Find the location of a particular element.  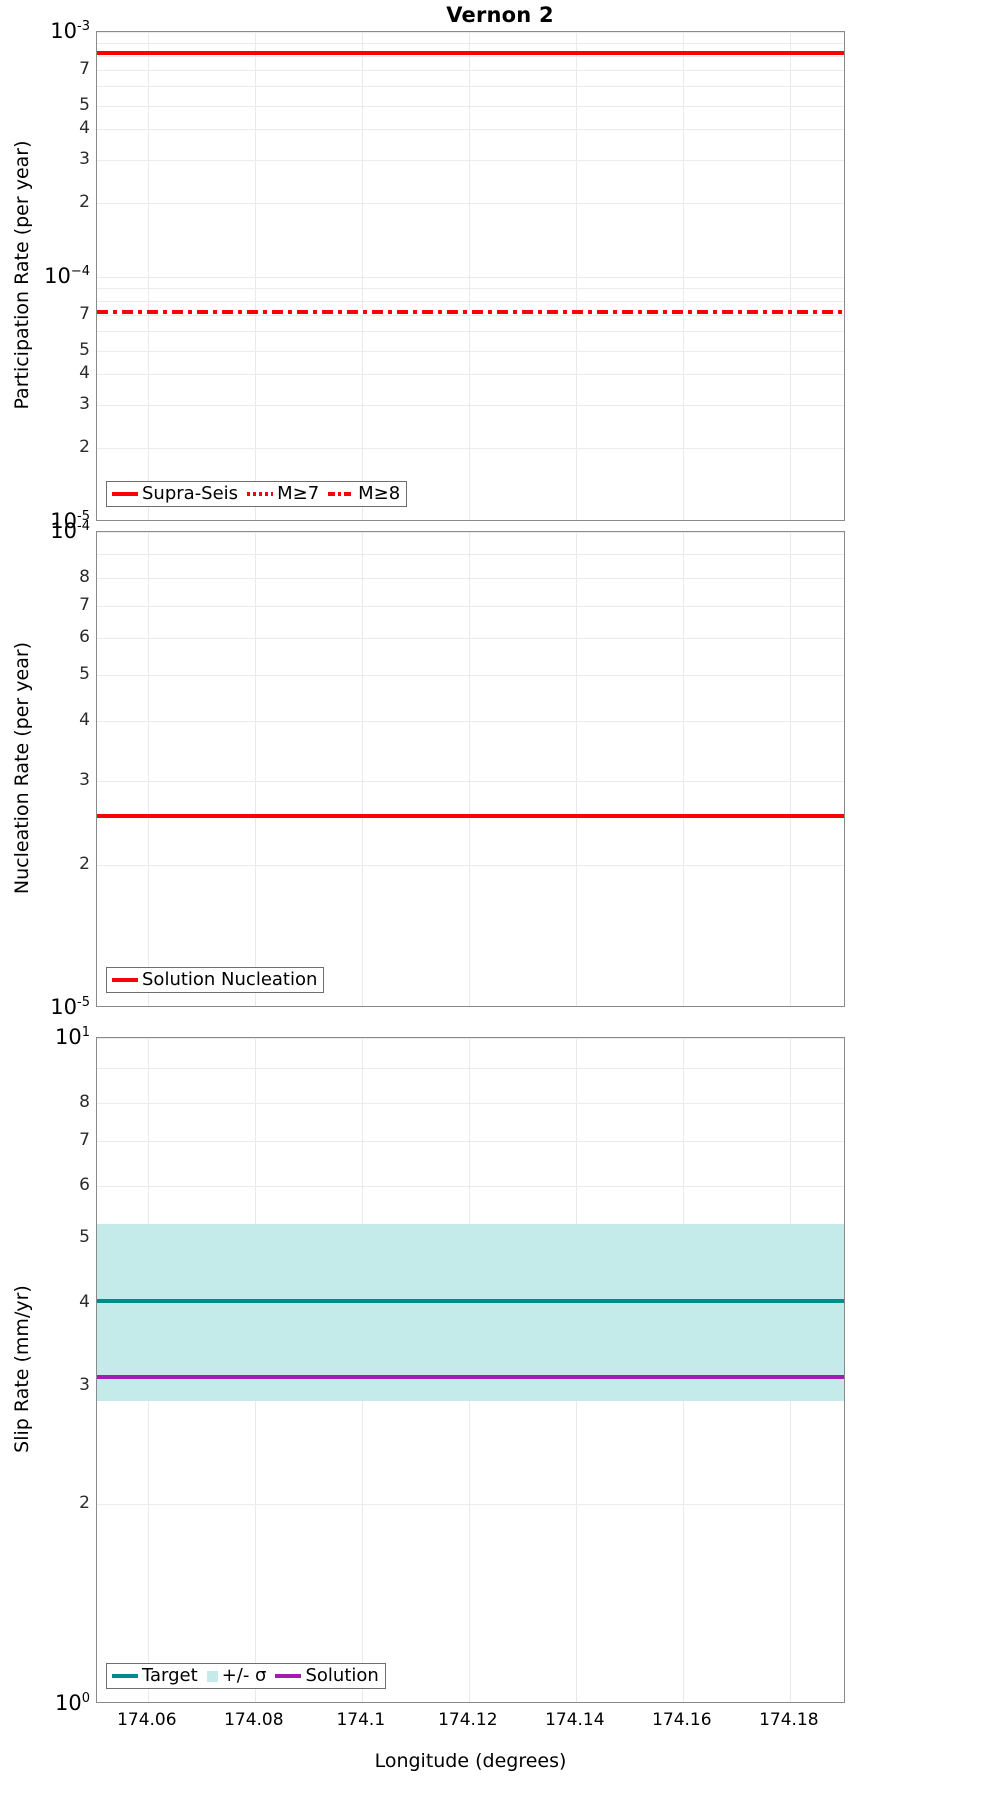

legend-label: Solution is located at coordinates (342, 1675).